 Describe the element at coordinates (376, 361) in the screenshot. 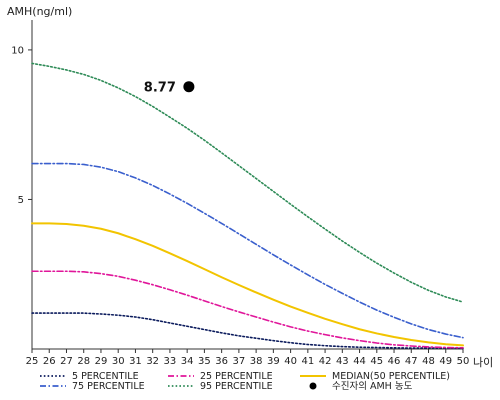

I see `x-tick-label: 45` at that location.